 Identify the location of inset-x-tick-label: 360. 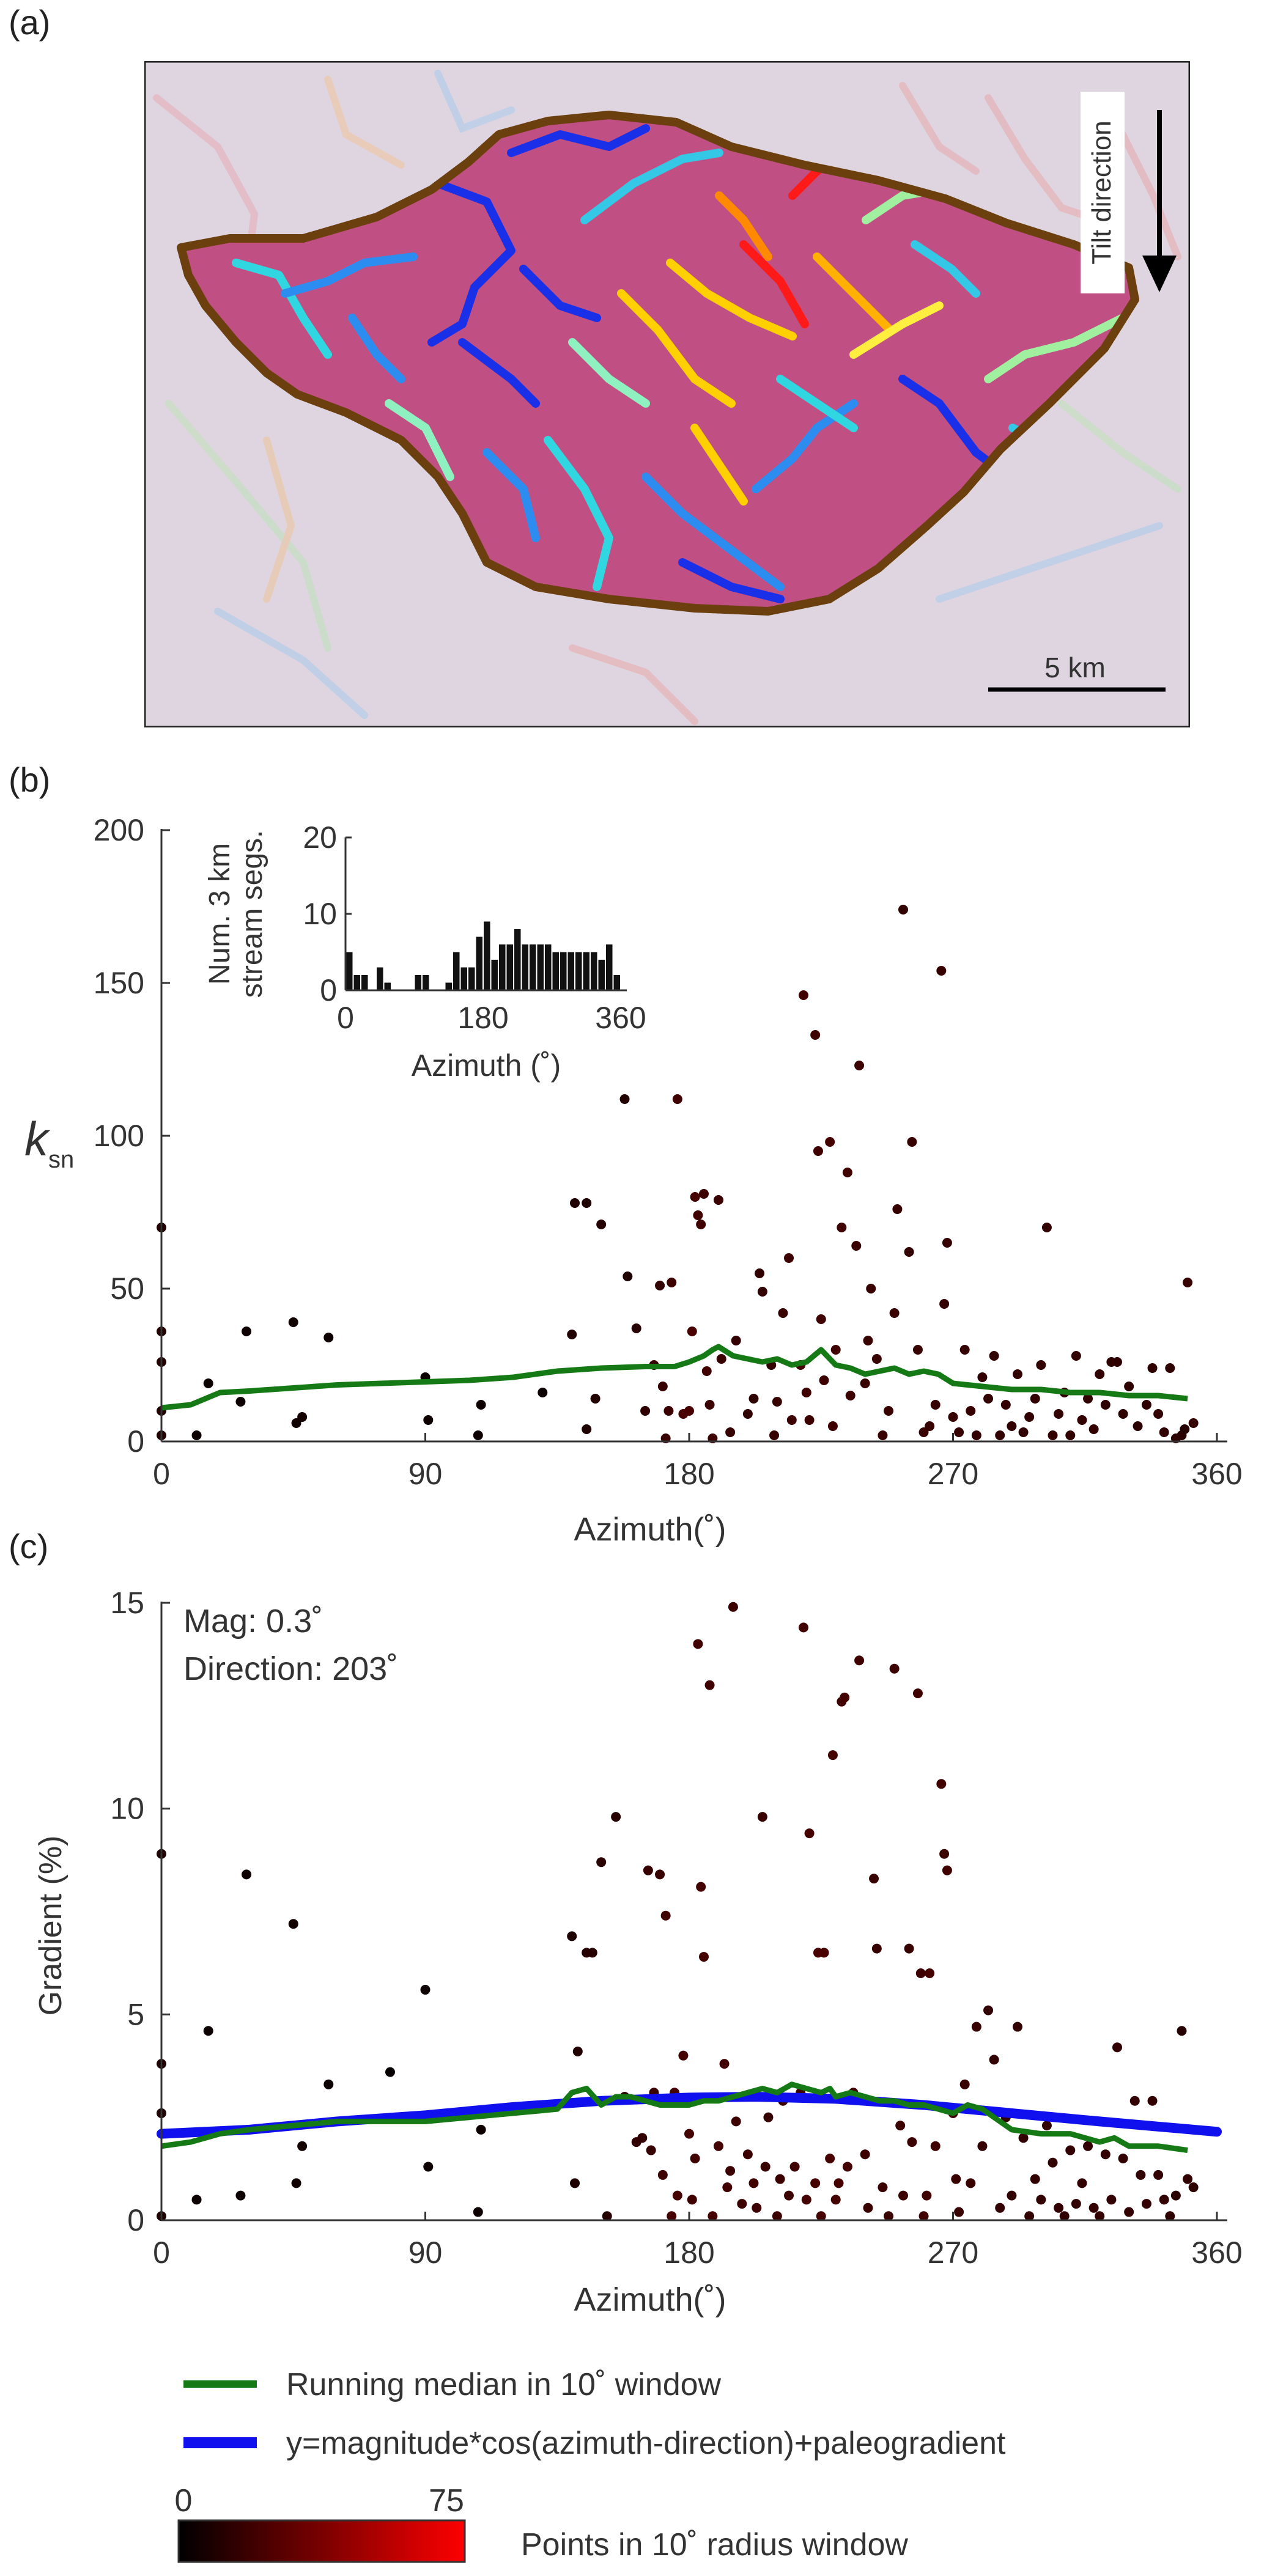
(620, 1018).